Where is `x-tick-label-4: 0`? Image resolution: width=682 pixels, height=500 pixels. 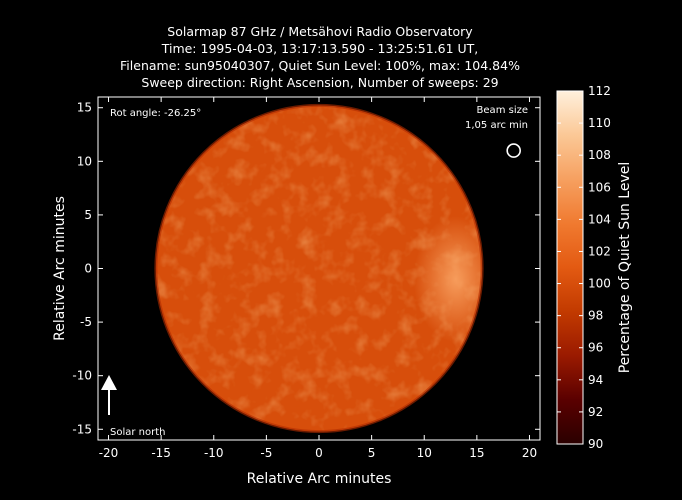
x-tick-label-4: 0 is located at coordinates (319, 453).